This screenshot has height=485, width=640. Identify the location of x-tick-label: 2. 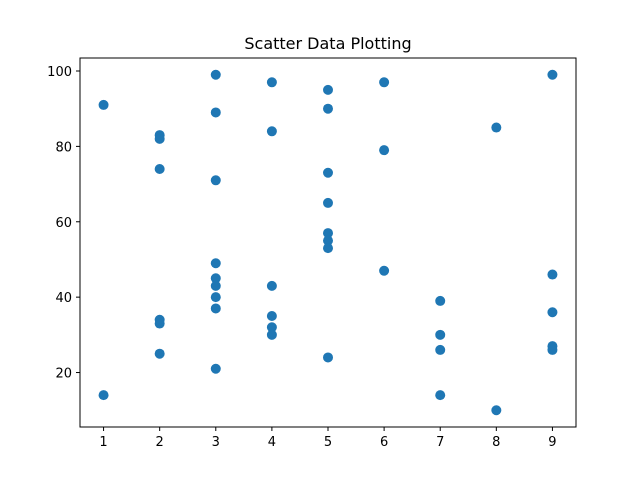
(160, 442).